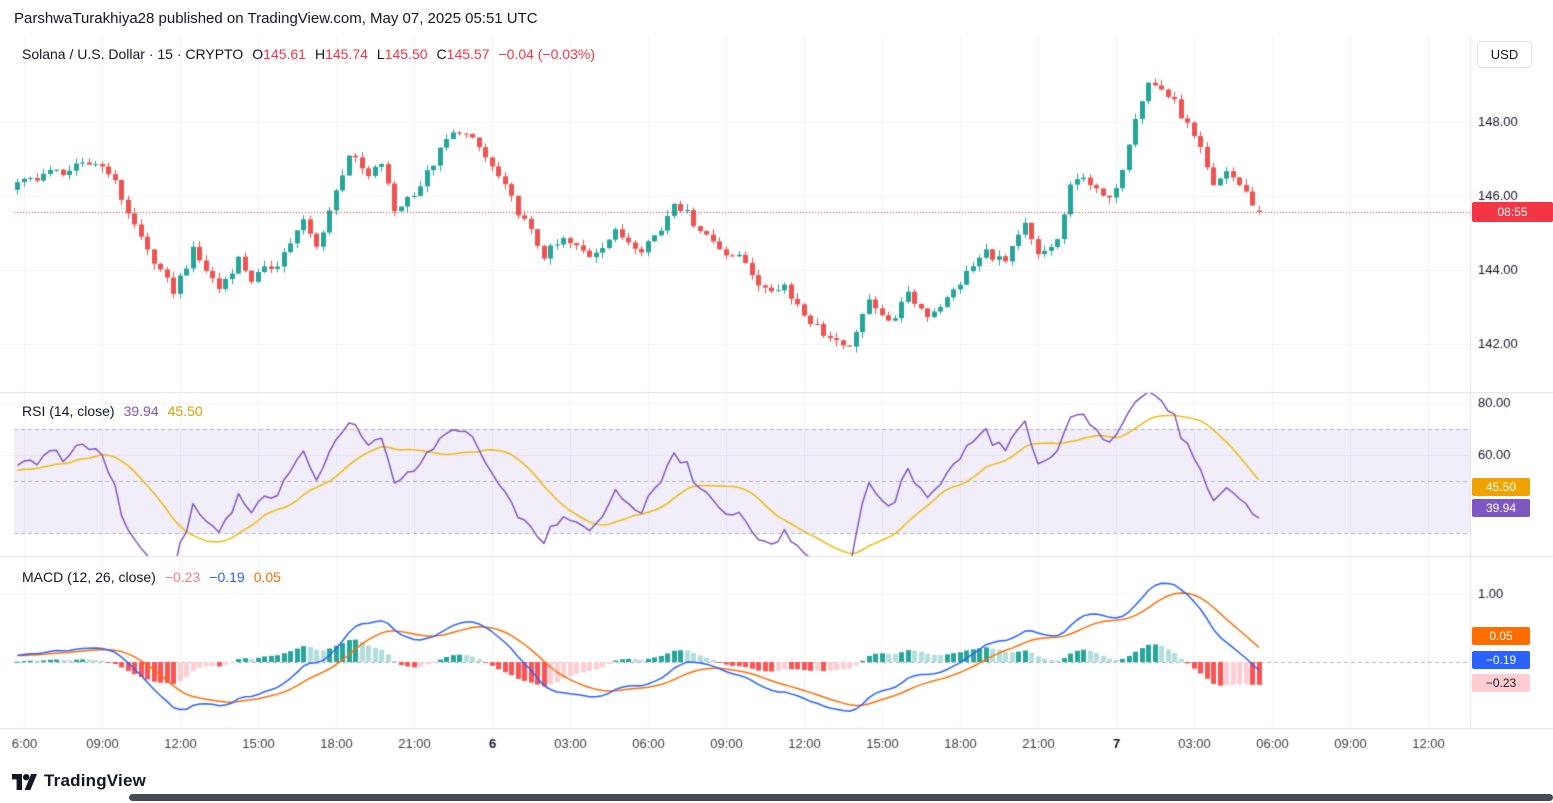  What do you see at coordinates (1501, 508) in the screenshot?
I see `rsi-price-badge: 39.94` at bounding box center [1501, 508].